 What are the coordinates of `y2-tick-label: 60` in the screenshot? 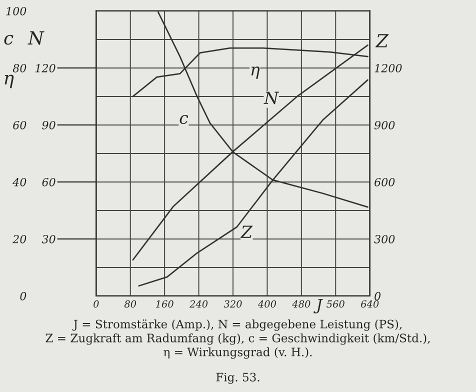 It's located at (49, 182).